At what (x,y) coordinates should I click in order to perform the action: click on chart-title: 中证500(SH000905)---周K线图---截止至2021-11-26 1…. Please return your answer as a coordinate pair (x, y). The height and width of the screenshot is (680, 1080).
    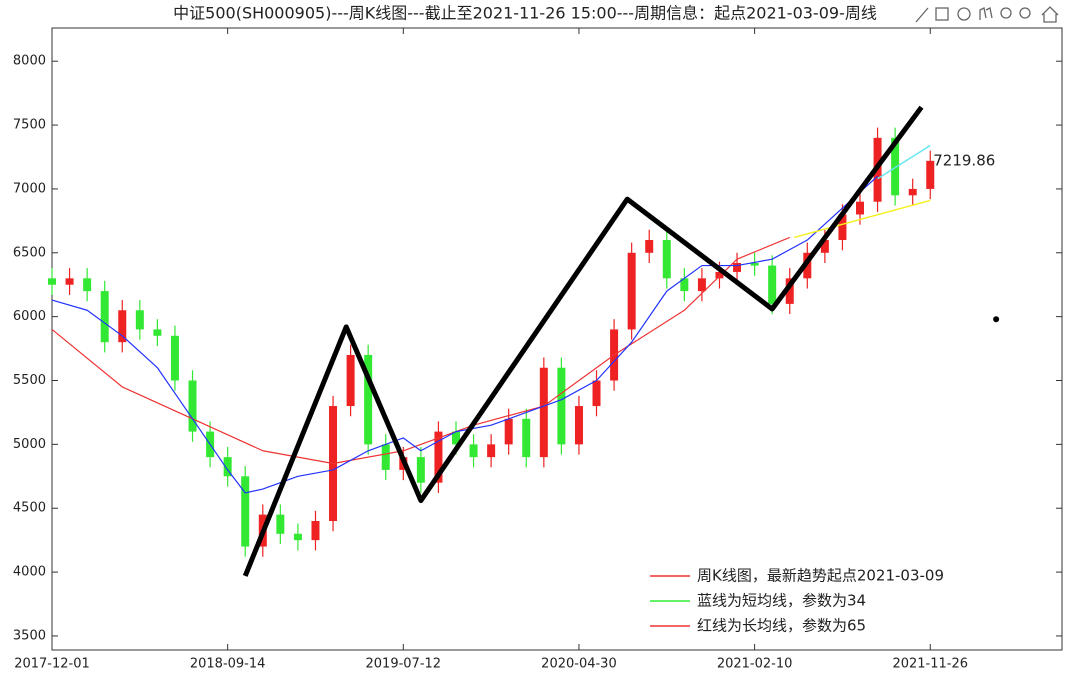
    Looking at the image, I should click on (525, 13).